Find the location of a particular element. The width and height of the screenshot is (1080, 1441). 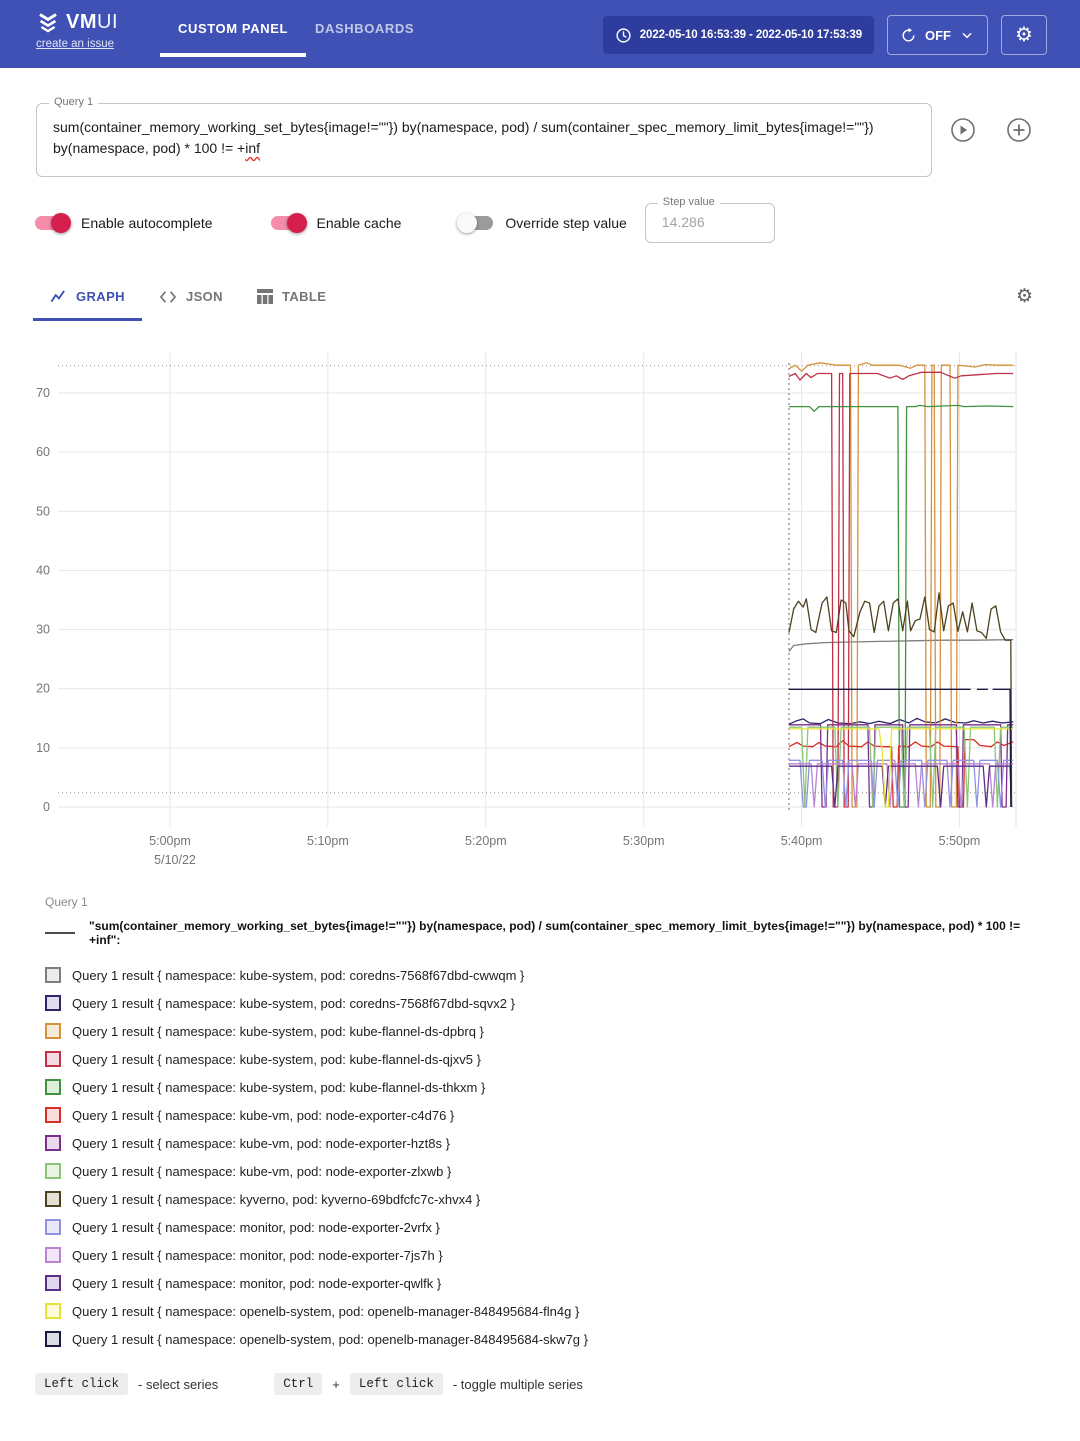

tab-json: JSON is located at coordinates (191, 296).